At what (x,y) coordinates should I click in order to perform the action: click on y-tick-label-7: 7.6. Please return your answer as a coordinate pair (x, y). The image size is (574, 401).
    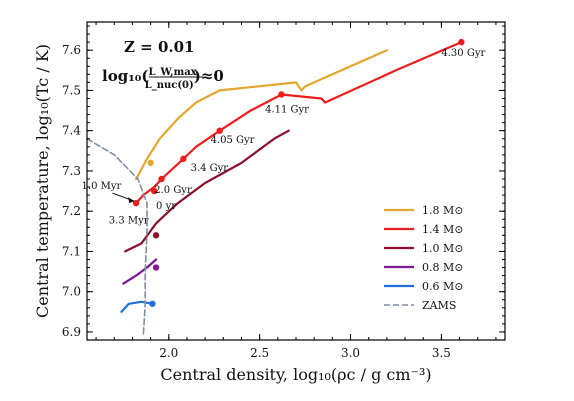
    Looking at the image, I should click on (71, 50).